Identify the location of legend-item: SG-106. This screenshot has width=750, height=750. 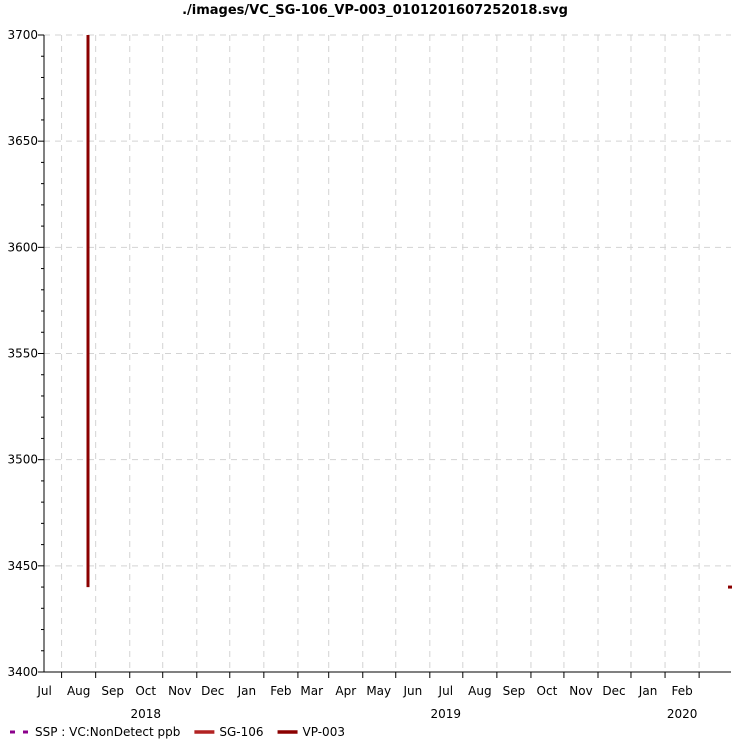
(229, 732).